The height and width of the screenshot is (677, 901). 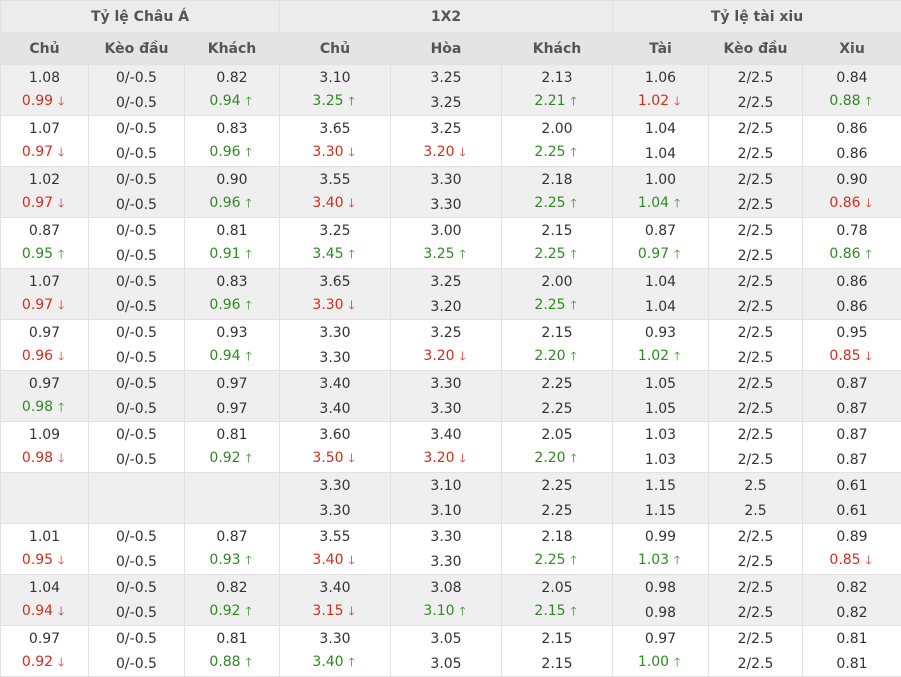 What do you see at coordinates (232, 282) in the screenshot?
I see `odds-cell: 0.83` at bounding box center [232, 282].